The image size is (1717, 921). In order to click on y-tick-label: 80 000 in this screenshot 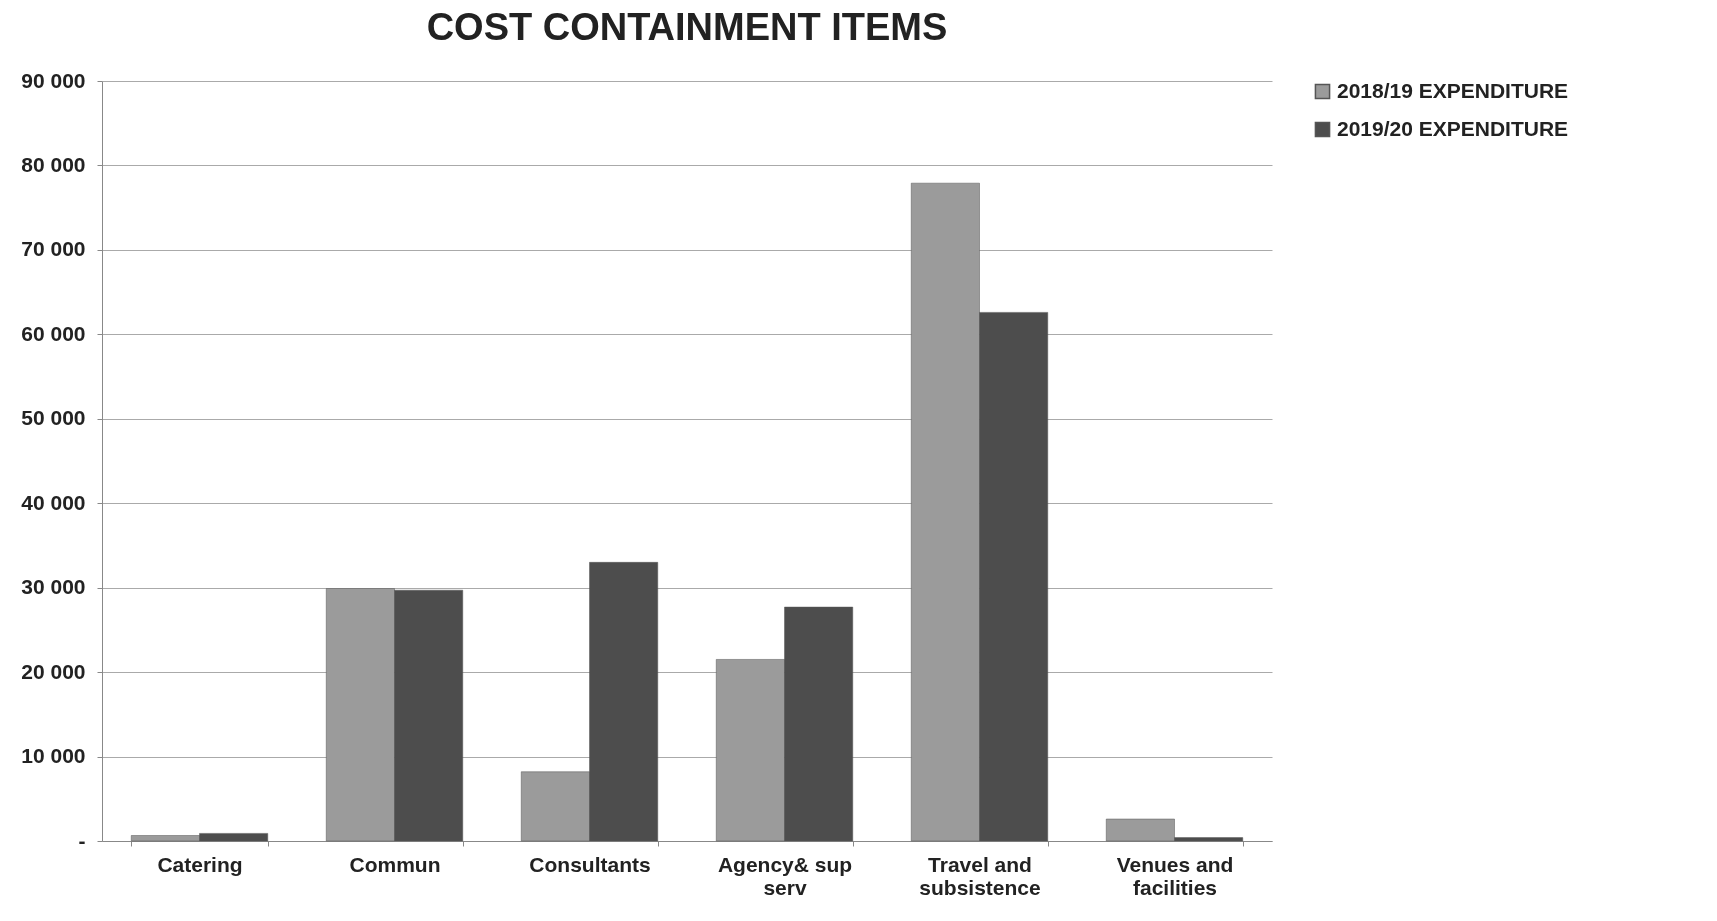, I will do `click(53, 164)`.